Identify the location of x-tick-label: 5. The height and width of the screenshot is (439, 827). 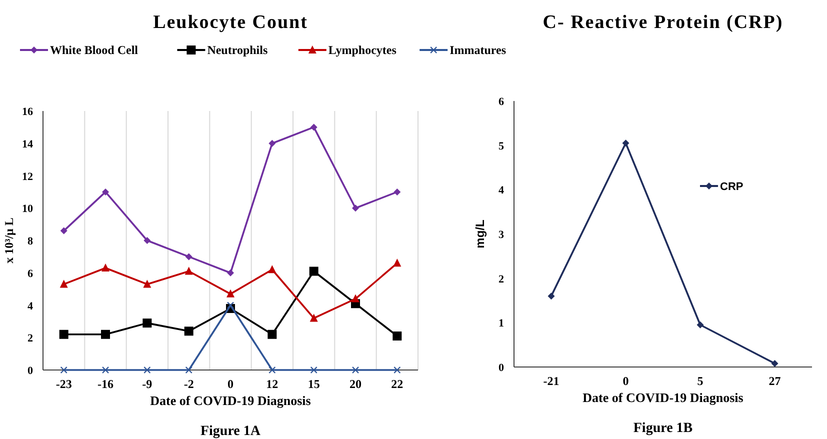
(700, 381).